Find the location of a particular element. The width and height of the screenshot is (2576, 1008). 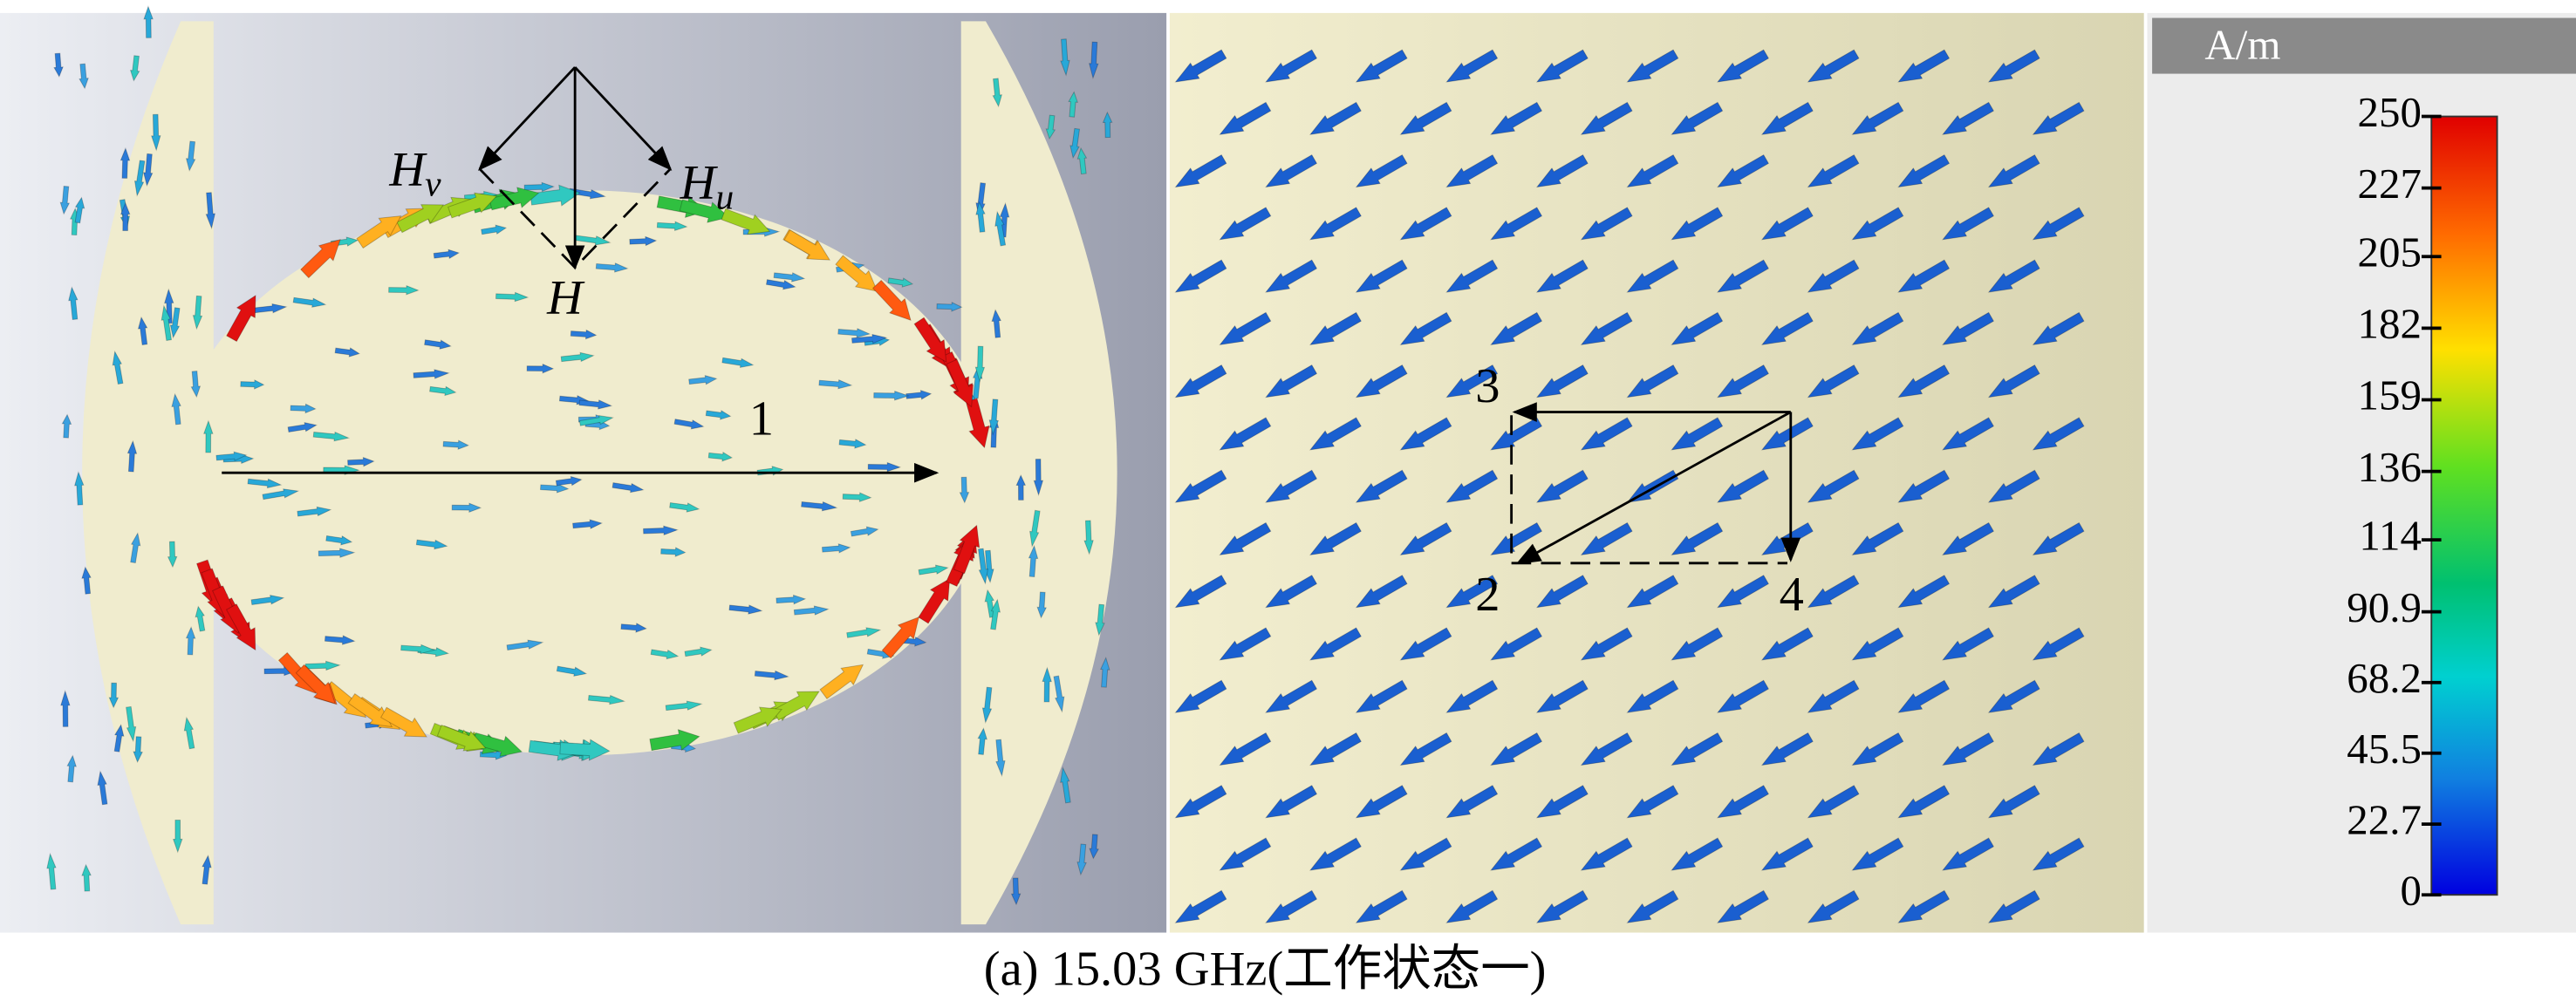

hu-sub: u is located at coordinates (724, 196).